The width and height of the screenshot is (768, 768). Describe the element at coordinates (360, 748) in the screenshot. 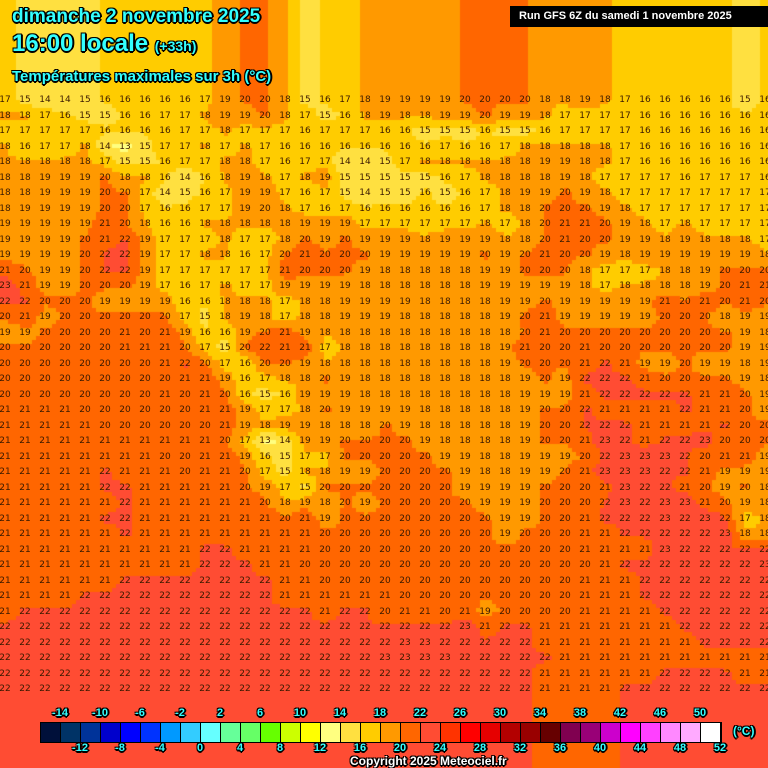

I see `legend-label: 16` at that location.